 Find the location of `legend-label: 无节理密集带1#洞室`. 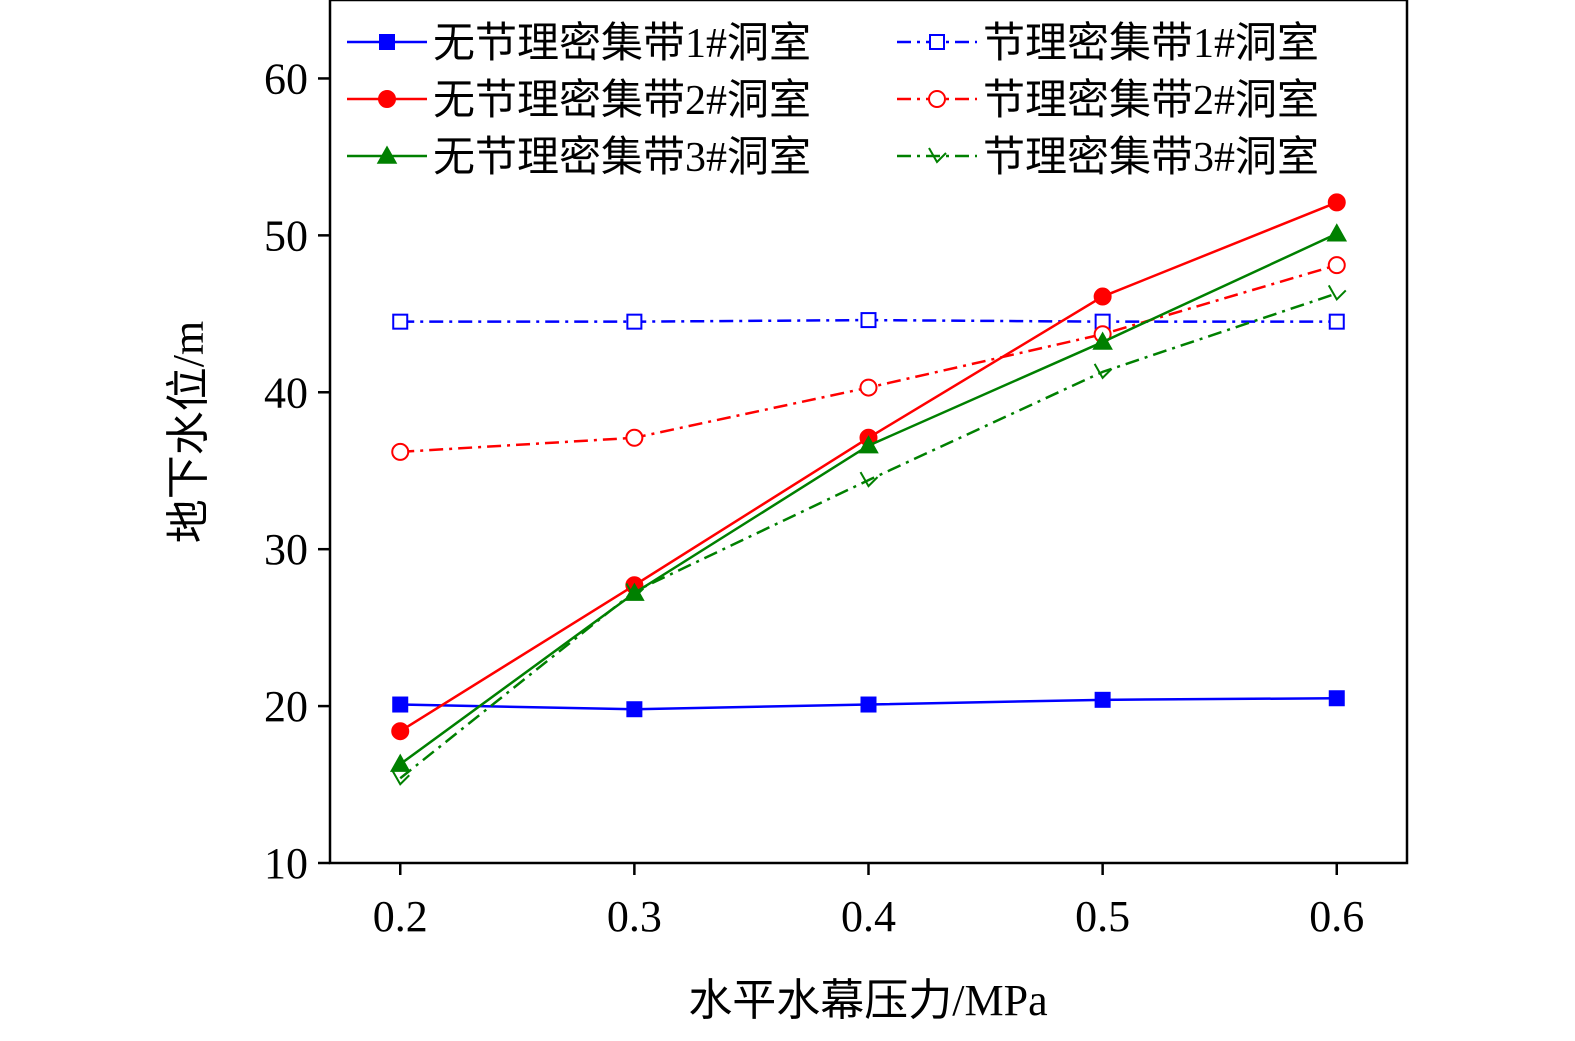

legend-label: 无节理密集带1#洞室 is located at coordinates (622, 43).